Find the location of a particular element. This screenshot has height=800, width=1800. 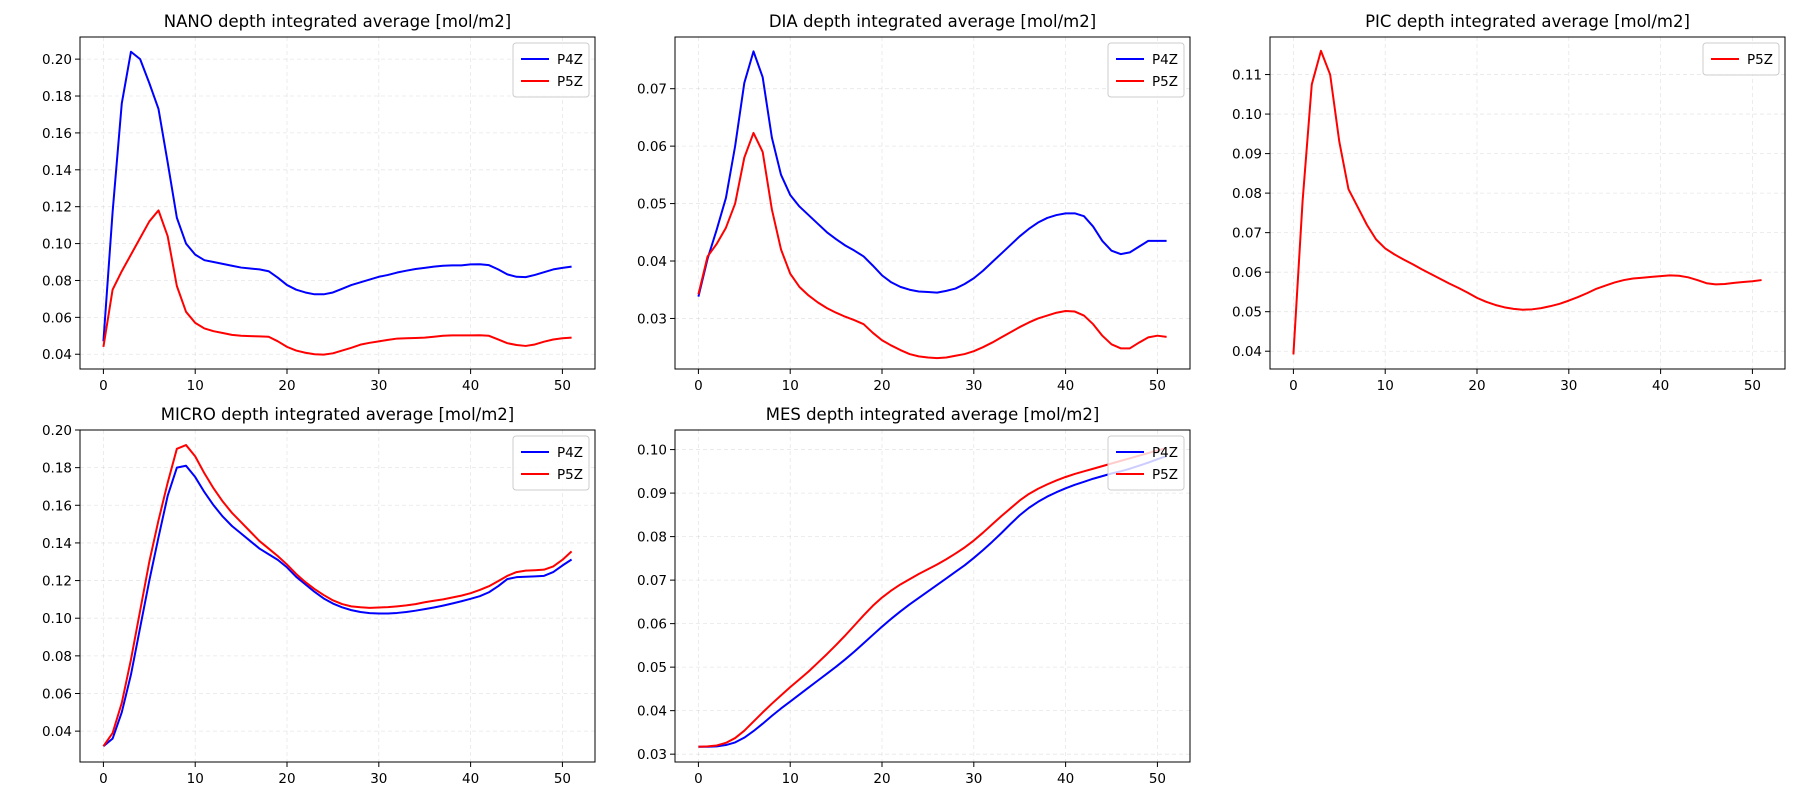

dia-y-tick-label: 0.06 is located at coordinates (652, 147).